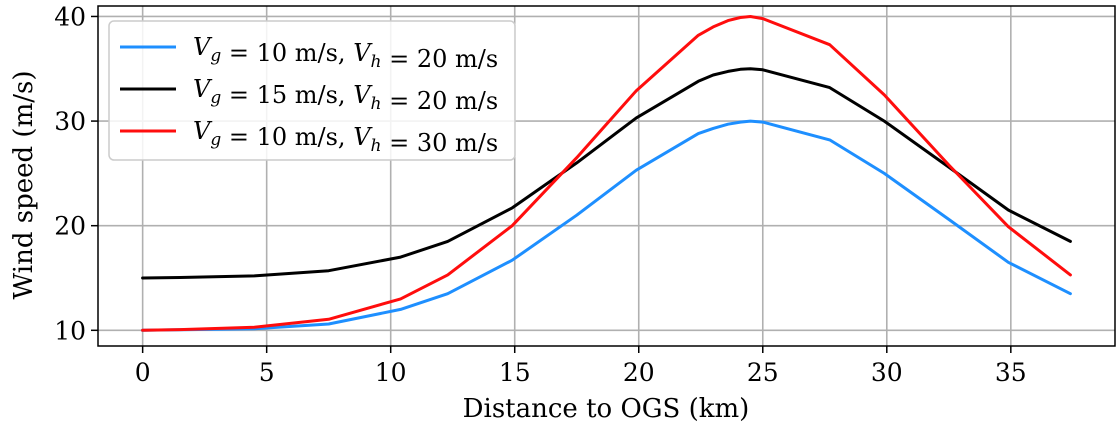 This screenshot has height=423, width=1117. Describe the element at coordinates (345, 137) in the screenshot. I see `legend-label-3: Vg = 10 m/s, Vh = 30 m/s` at that location.